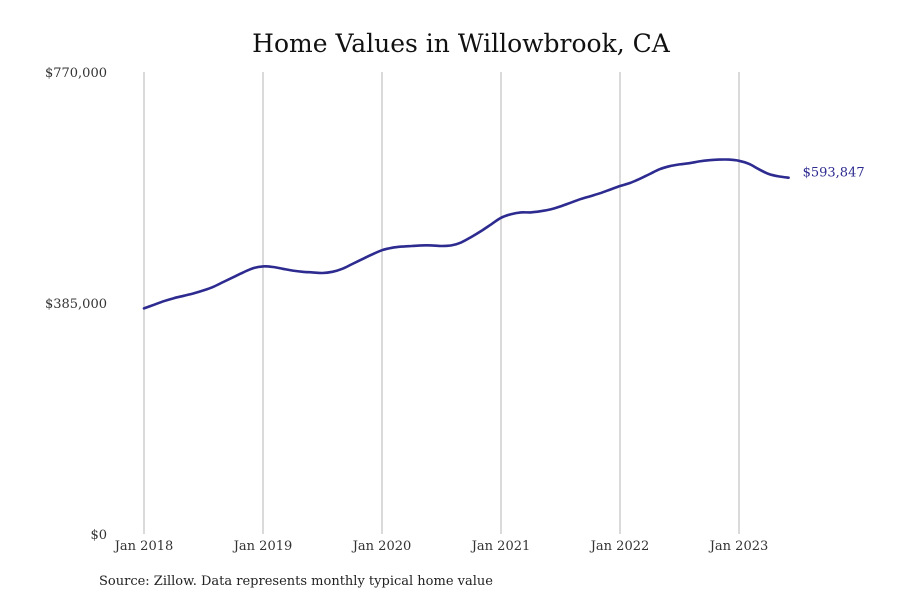 The height and width of the screenshot is (600, 900). I want to click on x-tick-label: Jan 2023, so click(738, 546).